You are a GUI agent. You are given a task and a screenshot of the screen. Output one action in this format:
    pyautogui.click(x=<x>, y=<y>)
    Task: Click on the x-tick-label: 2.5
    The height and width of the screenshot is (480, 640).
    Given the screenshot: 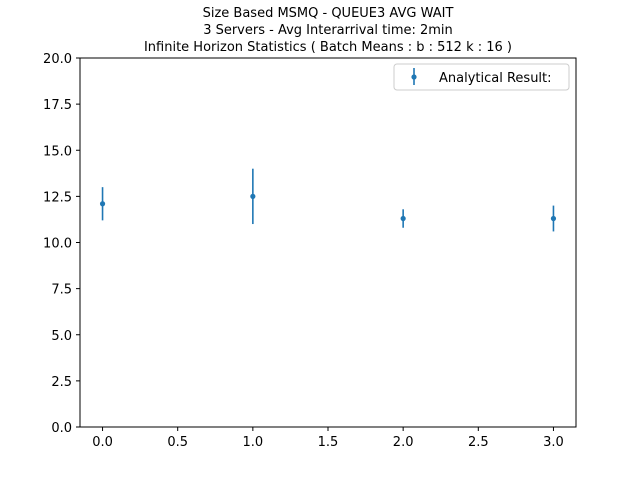 What is the action you would take?
    pyautogui.click(x=478, y=442)
    